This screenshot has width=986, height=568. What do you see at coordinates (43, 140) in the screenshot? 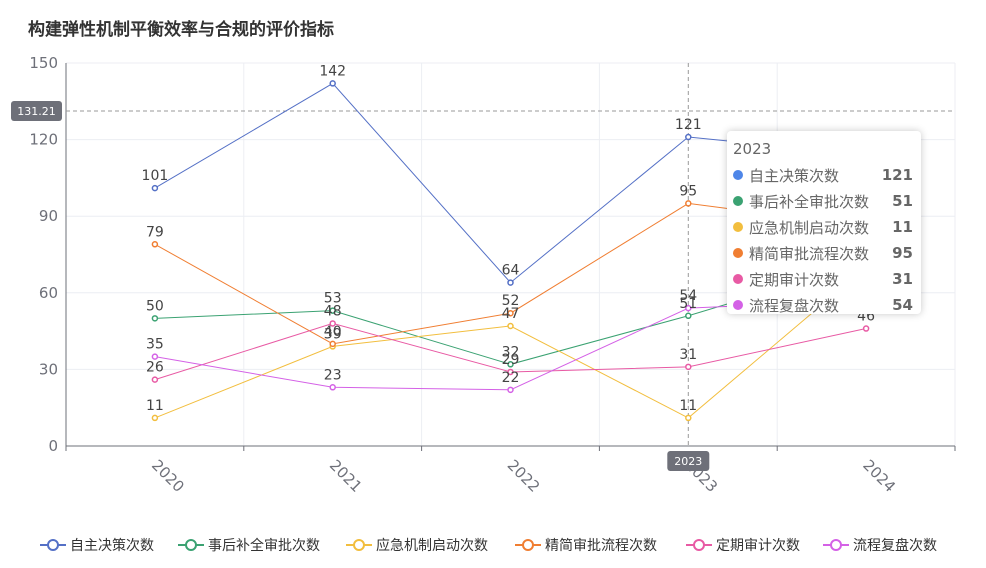
I see `y-tick-label: 120` at bounding box center [43, 140].